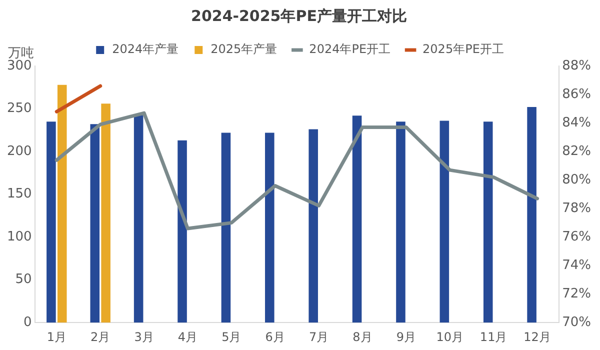  Describe the element at coordinates (299, 15) in the screenshot. I see `chart-title: 2024-2025年PE产量开工对比` at that location.